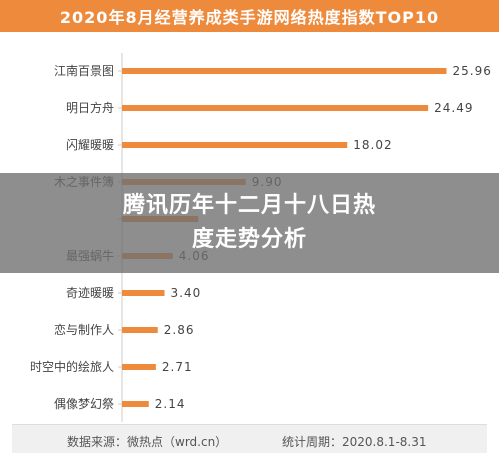 The width and height of the screenshot is (499, 453). Describe the element at coordinates (186, 293) in the screenshot. I see `value-label: 3.40` at that location.